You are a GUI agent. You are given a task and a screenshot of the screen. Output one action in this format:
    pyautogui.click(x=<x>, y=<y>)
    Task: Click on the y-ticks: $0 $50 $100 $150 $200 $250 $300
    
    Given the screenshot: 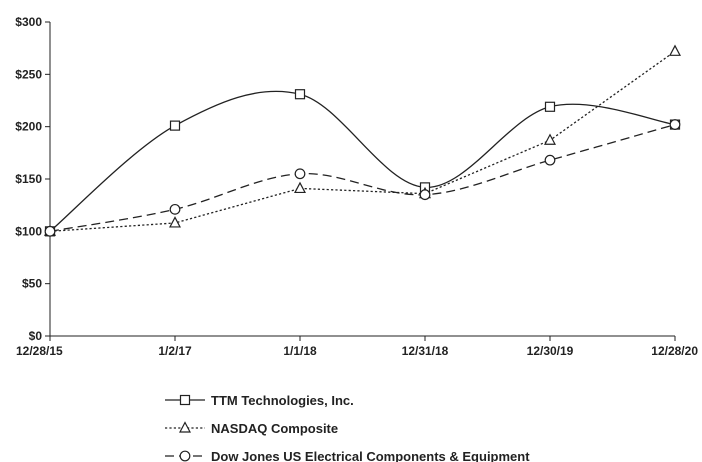 What is the action you would take?
    pyautogui.click(x=32, y=179)
    